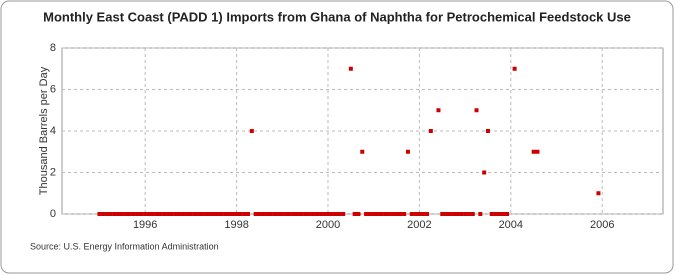 The height and width of the screenshot is (275, 675). What do you see at coordinates (236, 225) in the screenshot?
I see `x-tick-label: 1998` at bounding box center [236, 225].